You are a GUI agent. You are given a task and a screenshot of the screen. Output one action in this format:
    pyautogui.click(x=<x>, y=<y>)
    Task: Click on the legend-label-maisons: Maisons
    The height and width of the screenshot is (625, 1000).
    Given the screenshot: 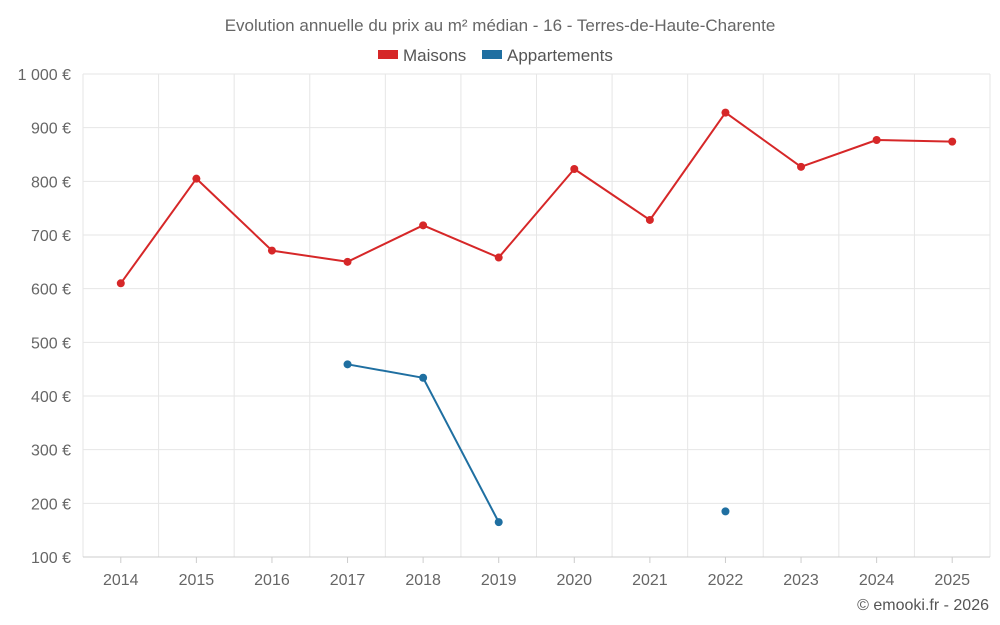 What is the action you would take?
    pyautogui.click(x=434, y=55)
    